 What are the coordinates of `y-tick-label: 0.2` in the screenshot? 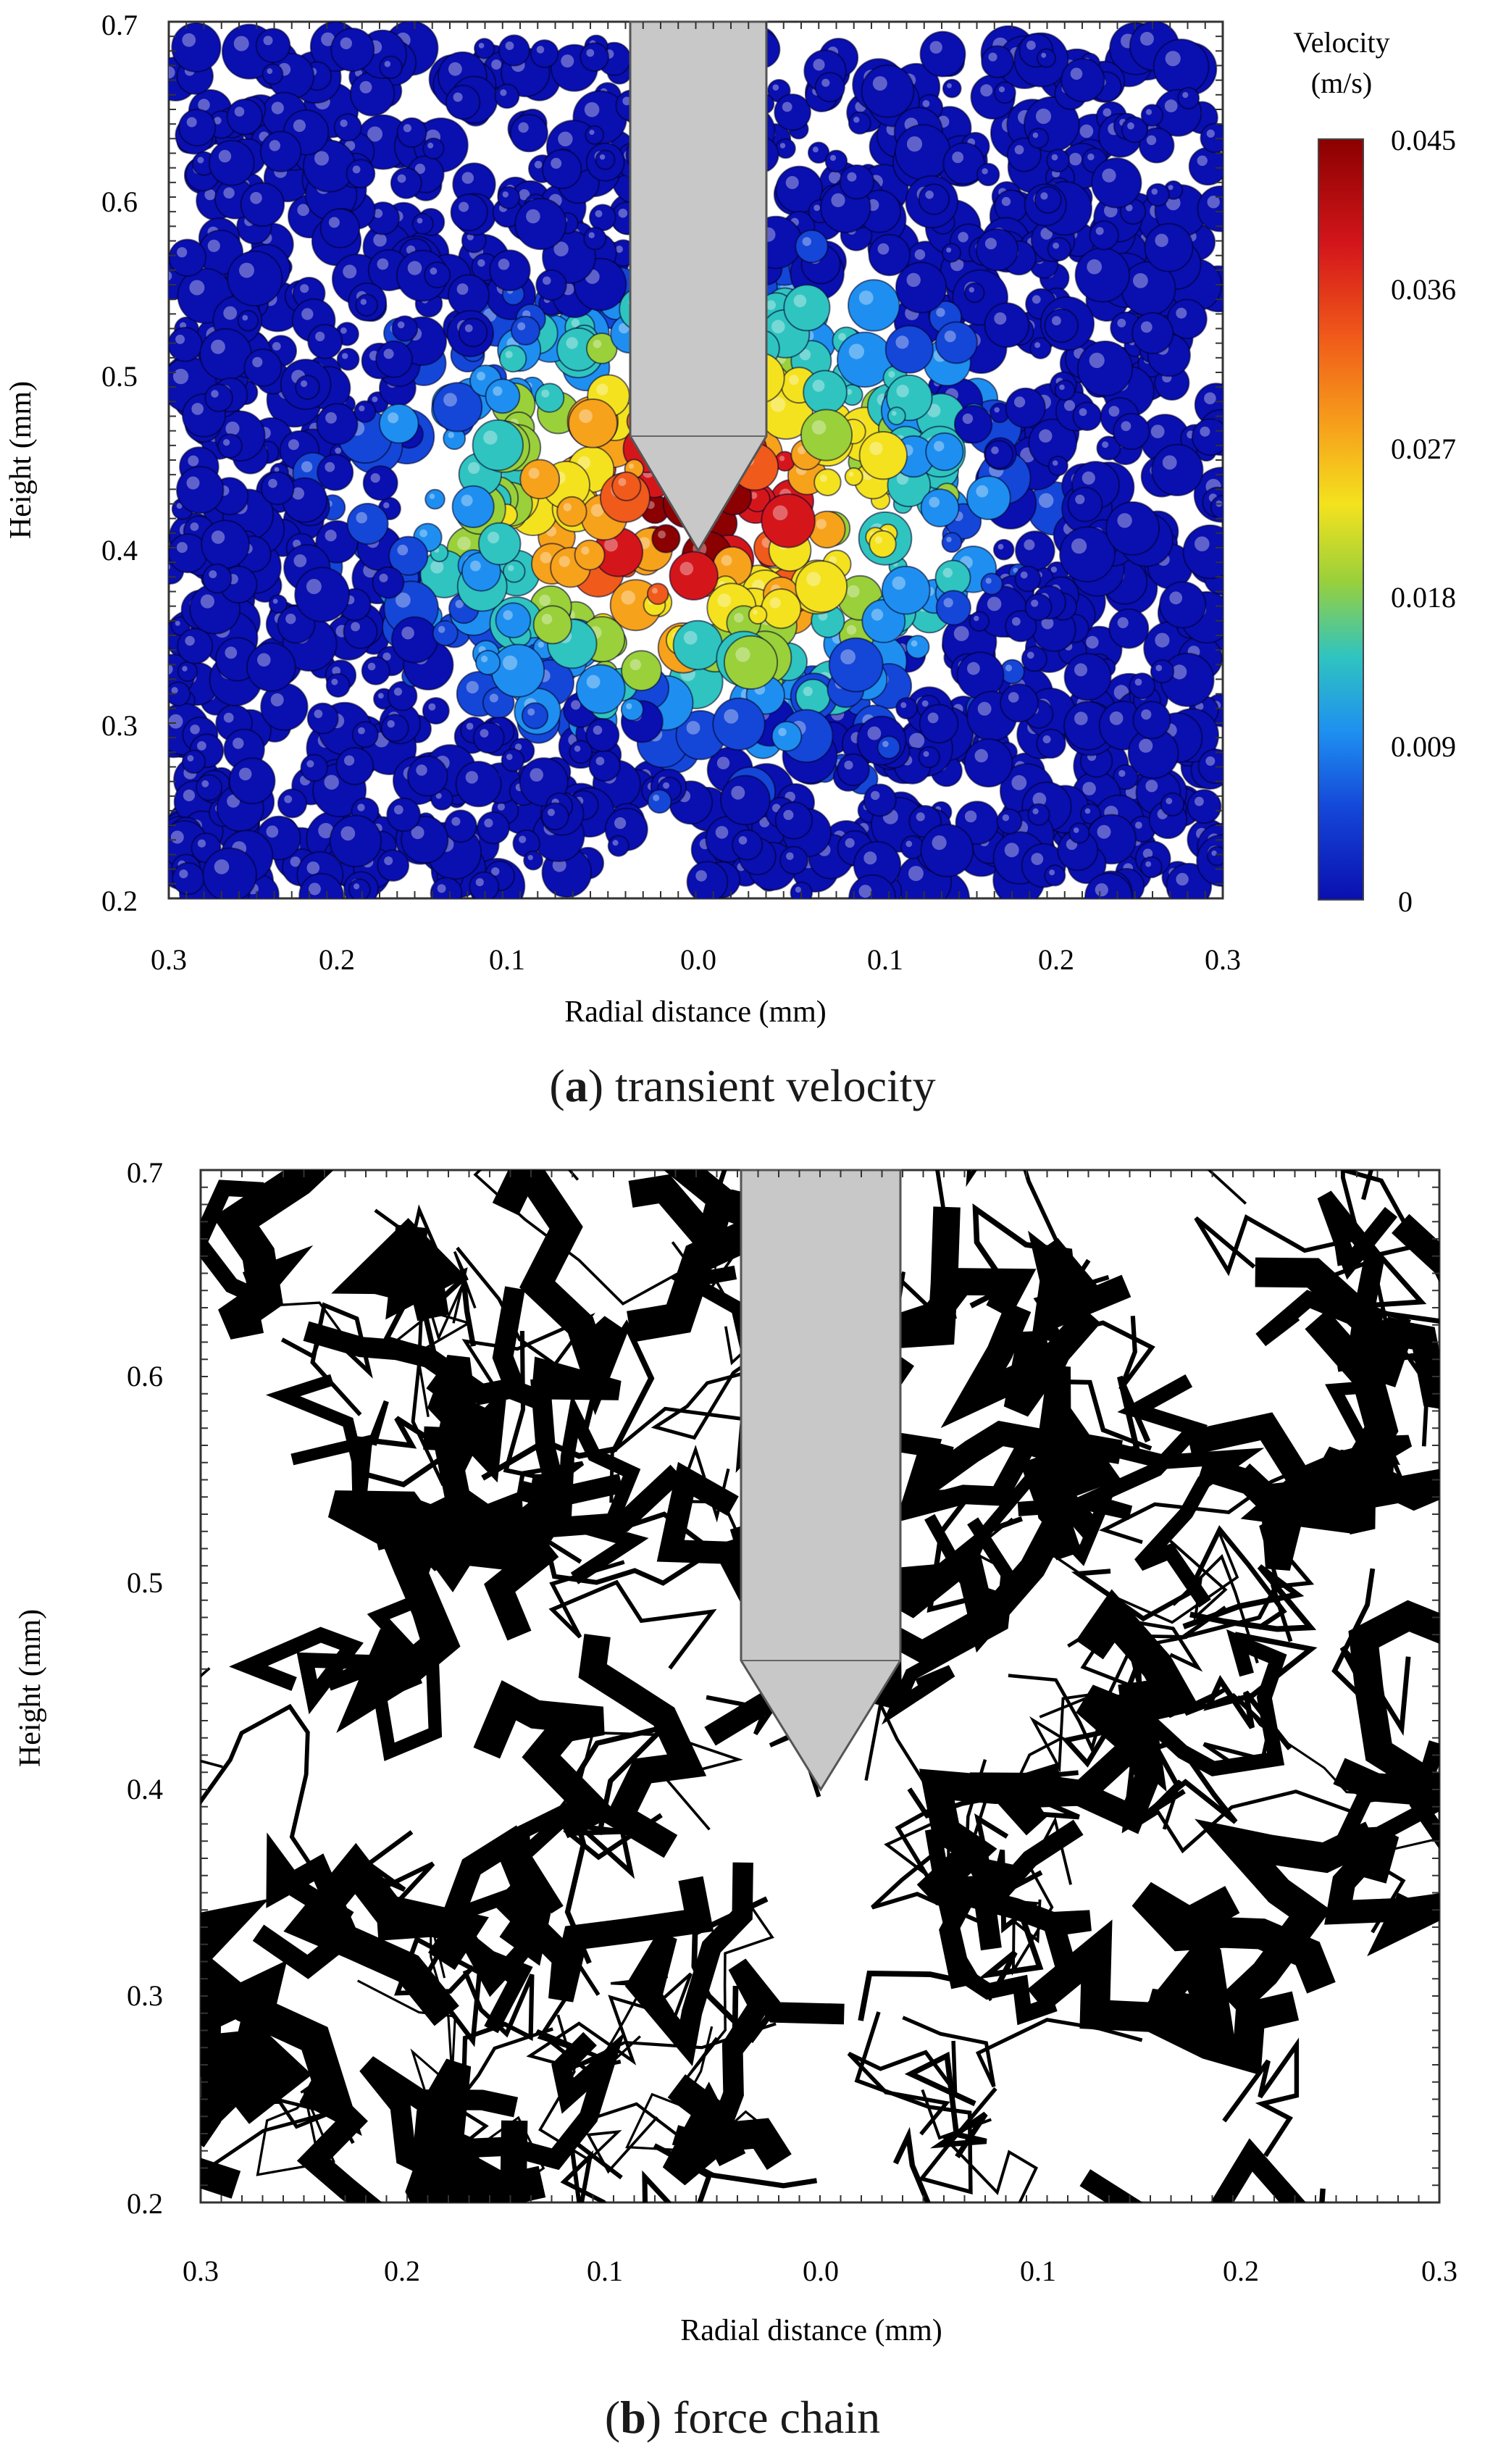 It's located at (119, 901).